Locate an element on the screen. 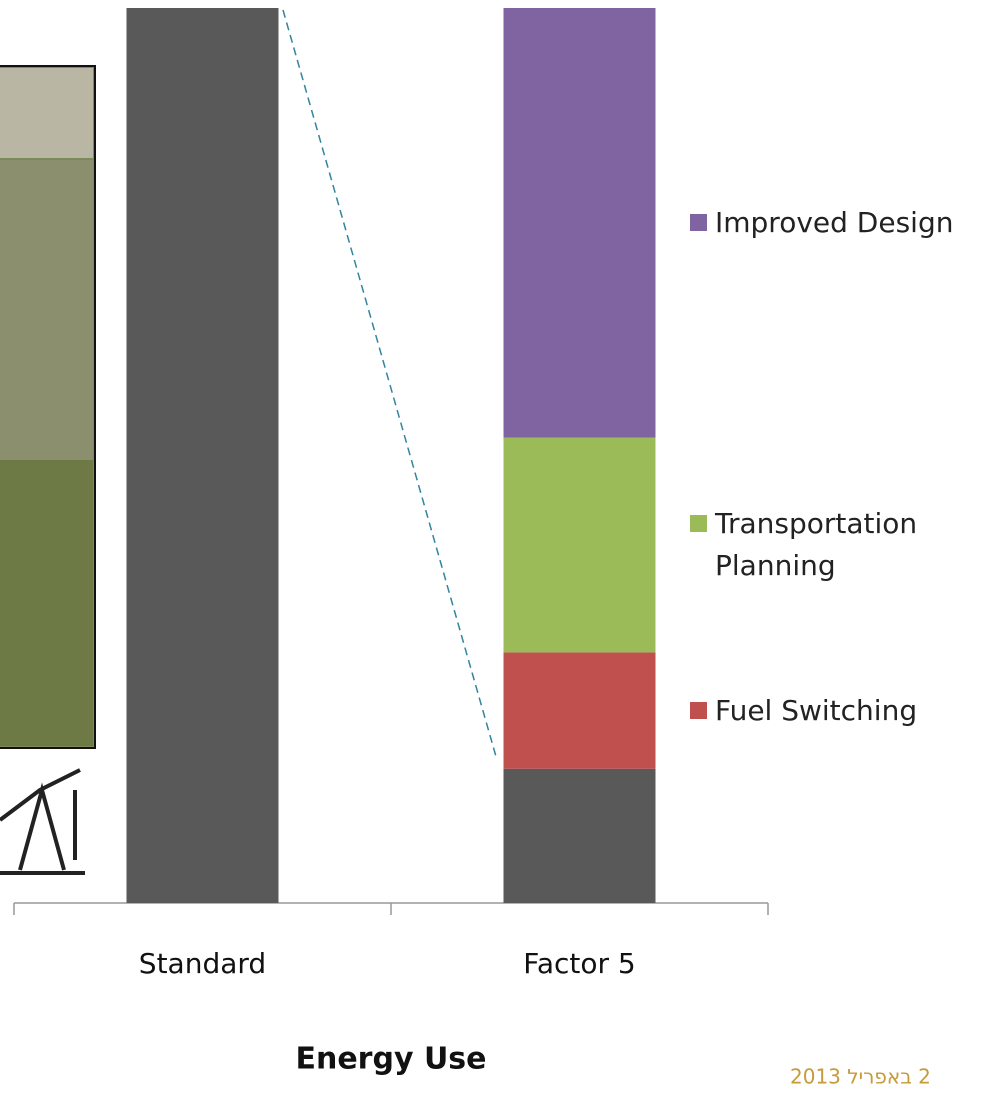  connector is located at coordinates (390, 385).